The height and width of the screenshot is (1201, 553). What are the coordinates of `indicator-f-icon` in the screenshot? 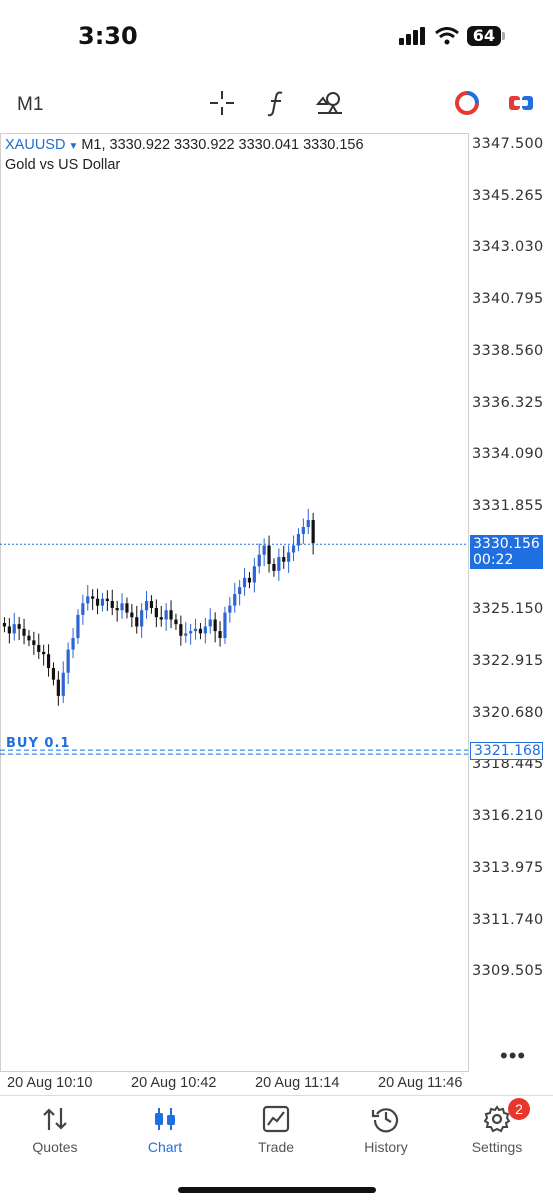 It's located at (277, 103).